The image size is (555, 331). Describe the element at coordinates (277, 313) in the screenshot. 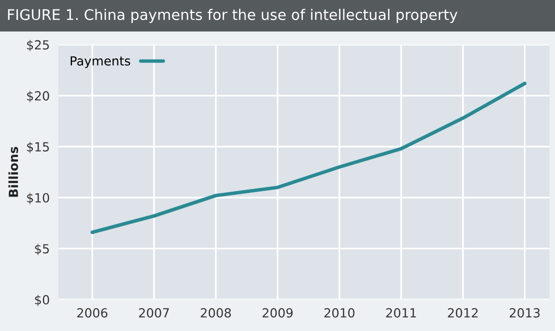

I see `x-tick-label: 2009` at that location.